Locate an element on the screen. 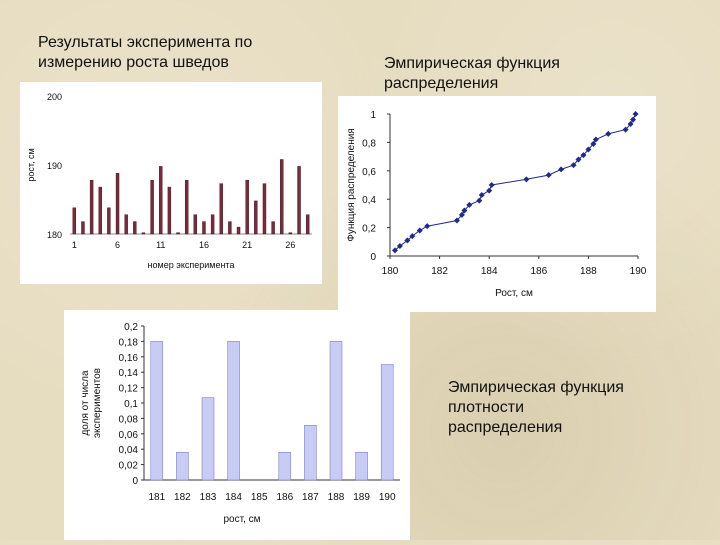  x-tick-label: 21 is located at coordinates (247, 245).